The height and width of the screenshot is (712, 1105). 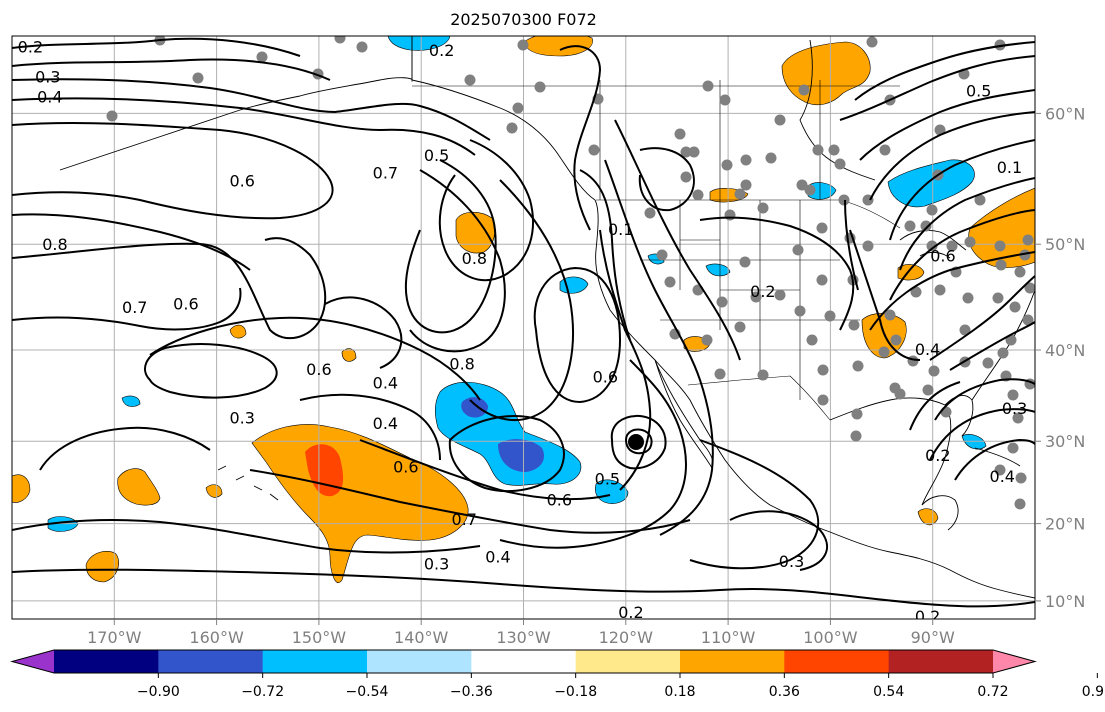 What do you see at coordinates (759, 398) in the screenshot?
I see `us-mexico-border` at bounding box center [759, 398].